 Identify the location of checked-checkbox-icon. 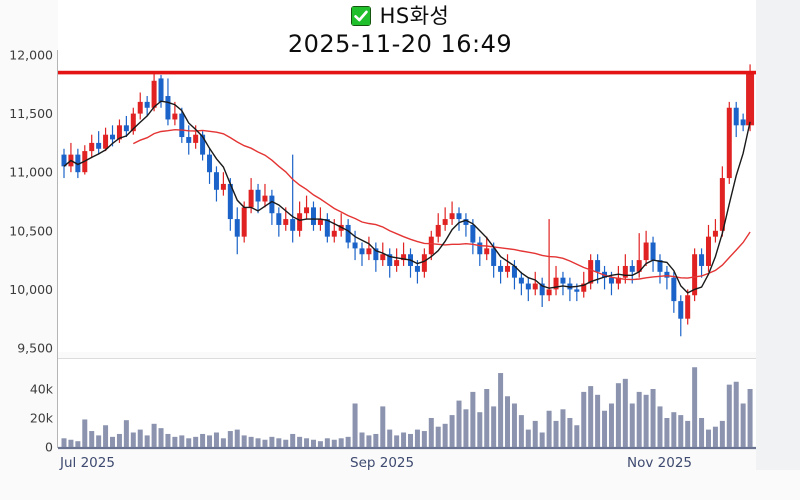
(360, 16).